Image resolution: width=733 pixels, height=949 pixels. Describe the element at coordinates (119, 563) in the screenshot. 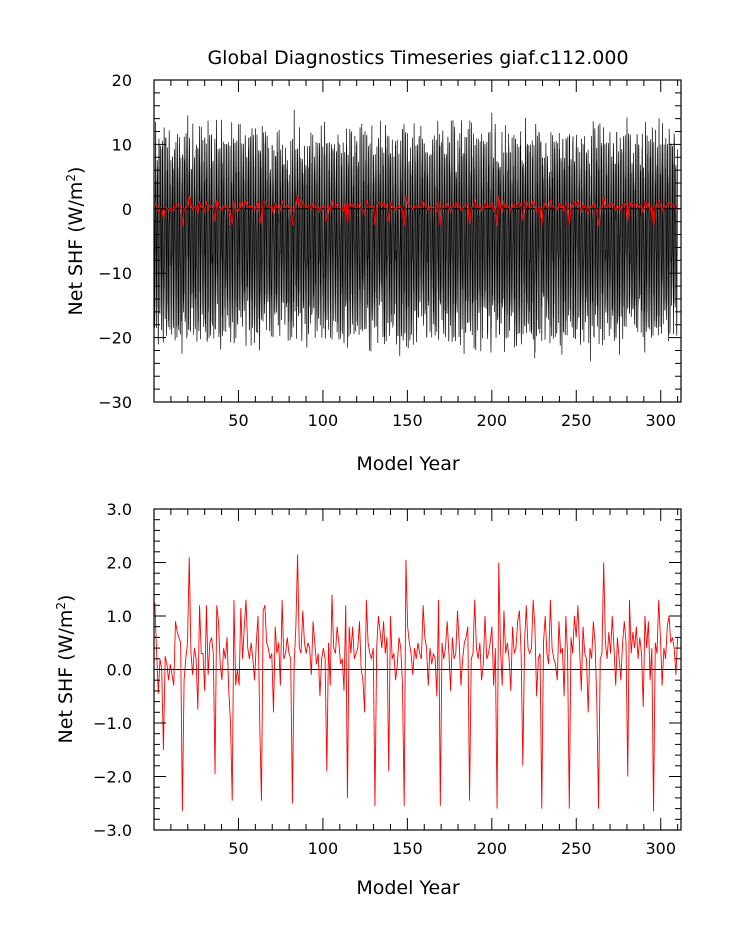

I see `y-tick-label: 2.0` at that location.